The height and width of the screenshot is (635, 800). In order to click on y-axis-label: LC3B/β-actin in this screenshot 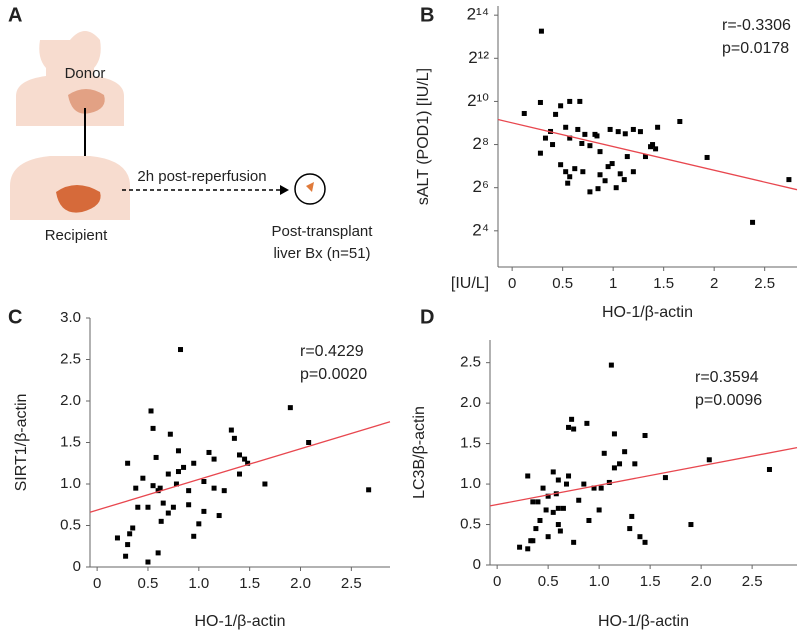, I will do `click(419, 452)`.